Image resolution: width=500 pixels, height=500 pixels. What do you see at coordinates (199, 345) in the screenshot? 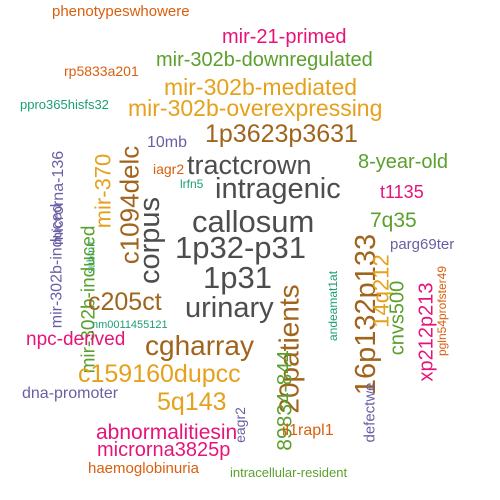
I see `word: cgharray` at bounding box center [199, 345].